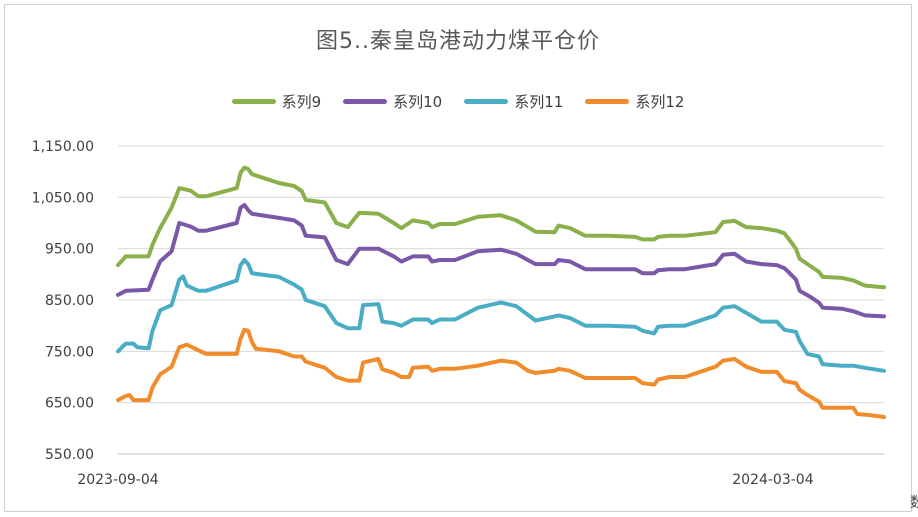 The image size is (918, 517). Describe the element at coordinates (458, 41) in the screenshot. I see `chart-title: 图5..秦皇岛港动力煤平仓价` at that location.